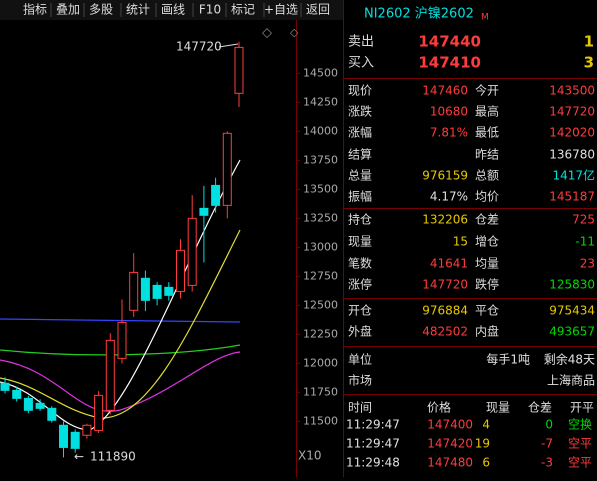 The image size is (597, 481). What do you see at coordinates (487, 264) in the screenshot?
I see `stat-label: 均量` at bounding box center [487, 264].